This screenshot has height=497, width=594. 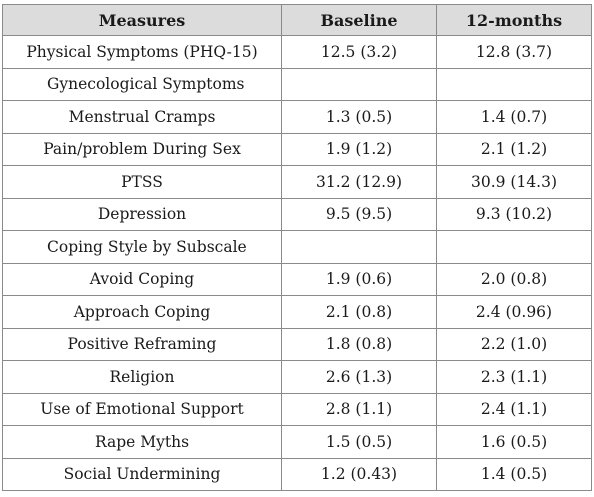 What do you see at coordinates (142, 52) in the screenshot?
I see `row-label: Physical Symptoms (PHQ-15)` at bounding box center [142, 52].